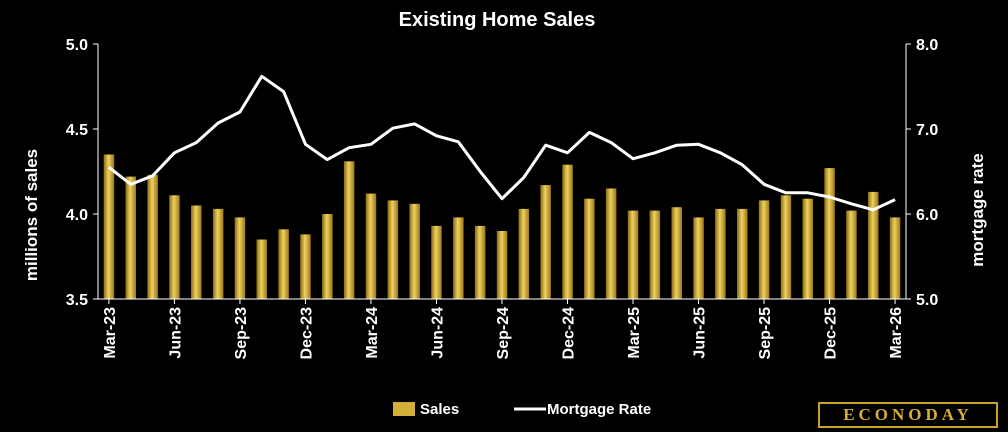 This screenshot has width=1008, height=432. What do you see at coordinates (896, 333) in the screenshot?
I see `x-tick-label: Mar-26` at bounding box center [896, 333].